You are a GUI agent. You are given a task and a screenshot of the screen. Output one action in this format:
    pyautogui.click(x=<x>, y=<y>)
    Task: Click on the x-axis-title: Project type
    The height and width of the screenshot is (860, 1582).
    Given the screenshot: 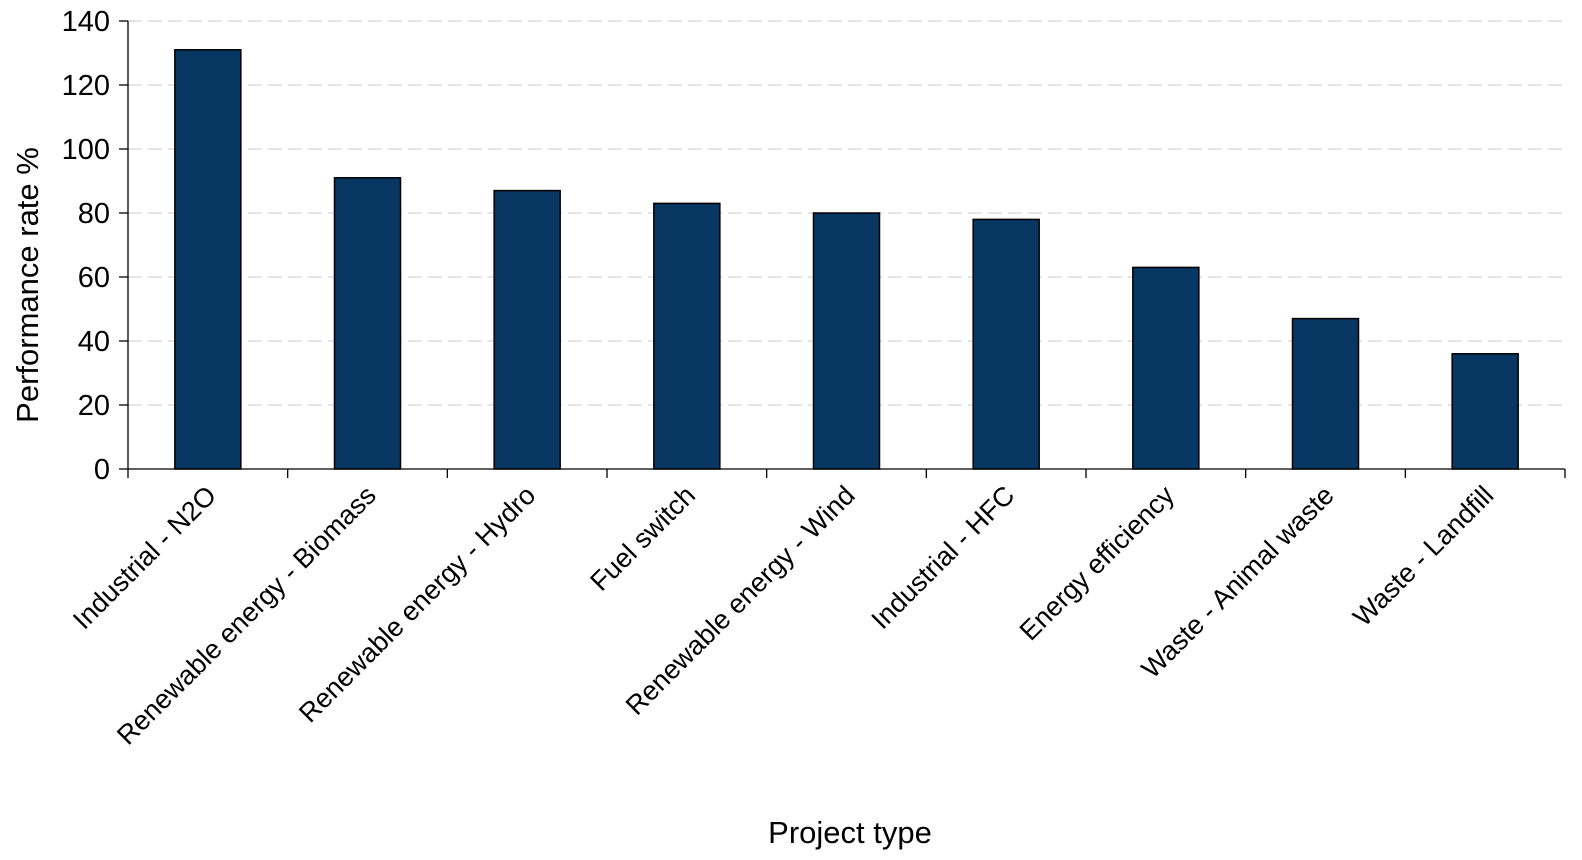 What is the action you would take?
    pyautogui.click(x=850, y=832)
    